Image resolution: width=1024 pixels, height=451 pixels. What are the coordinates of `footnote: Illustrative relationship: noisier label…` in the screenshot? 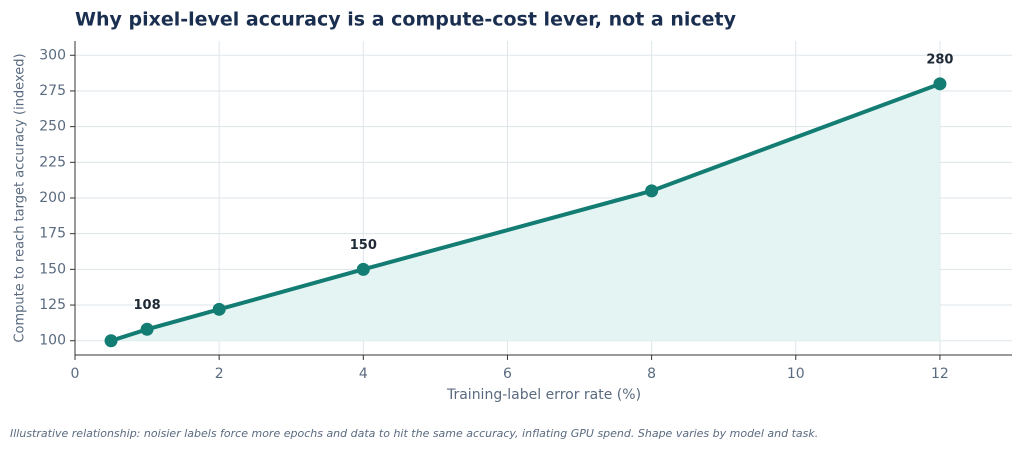 It's located at (414, 433).